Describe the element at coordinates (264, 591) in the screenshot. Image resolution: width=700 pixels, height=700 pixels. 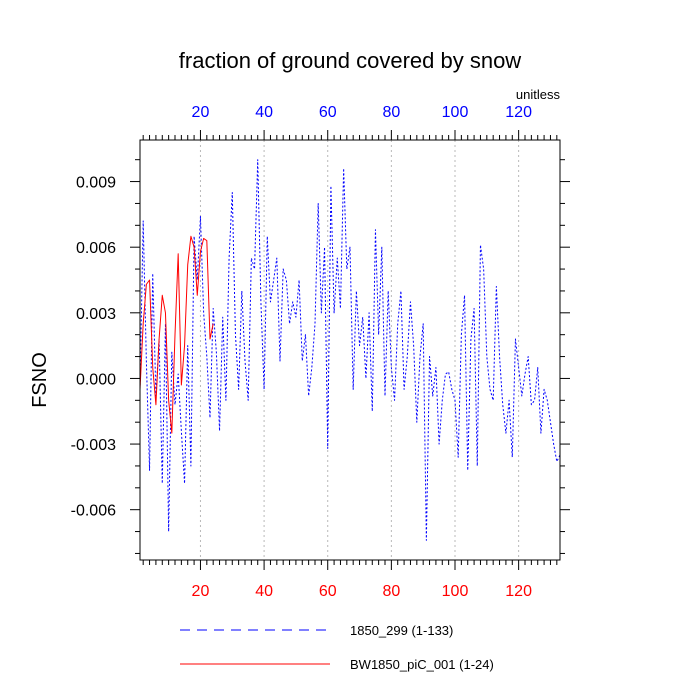
I see `x-tick-label-bottom: 40` at that location.